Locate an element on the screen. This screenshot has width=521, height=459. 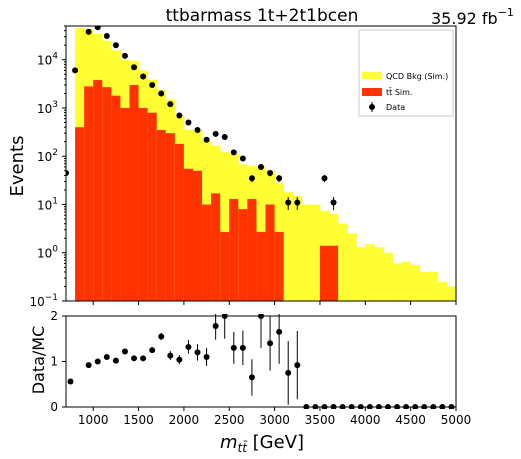
y-tick-label: 10² is located at coordinates (47, 156).